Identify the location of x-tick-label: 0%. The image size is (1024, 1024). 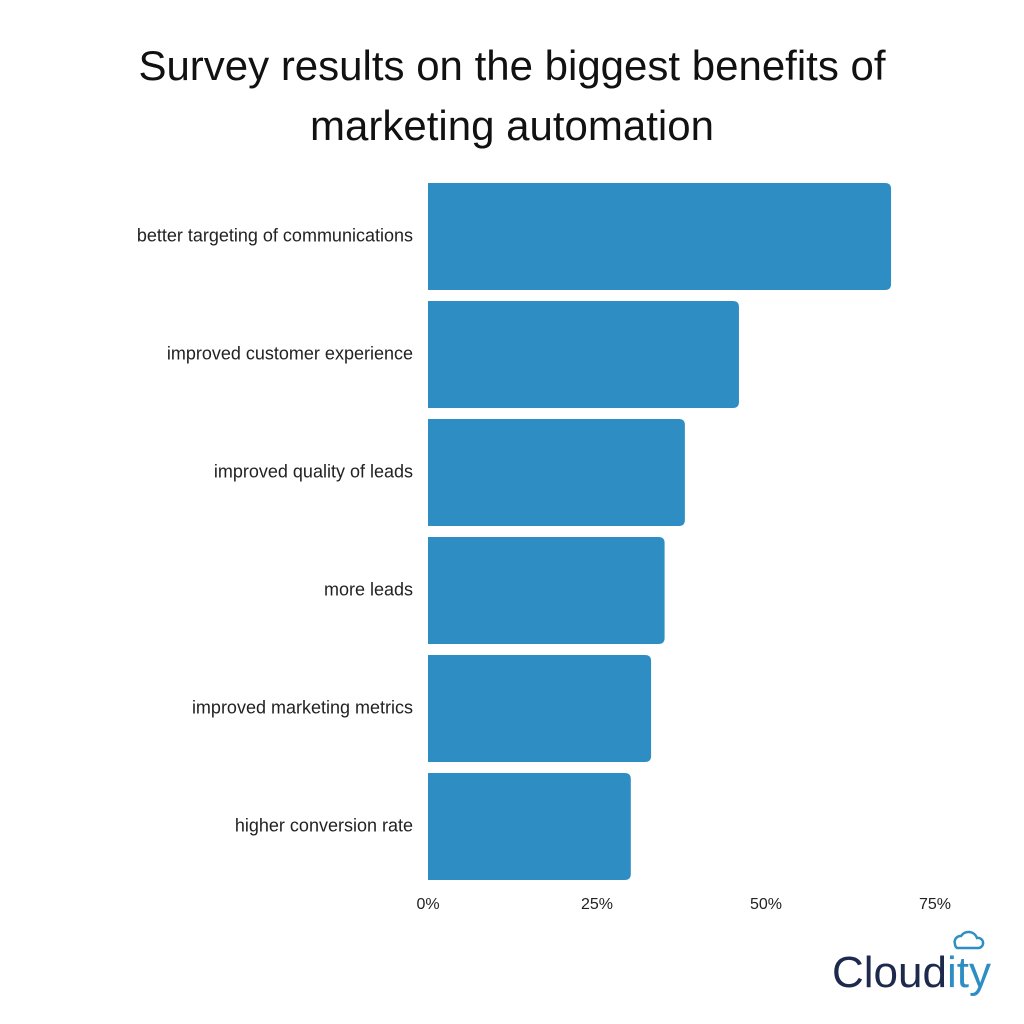
(427, 904).